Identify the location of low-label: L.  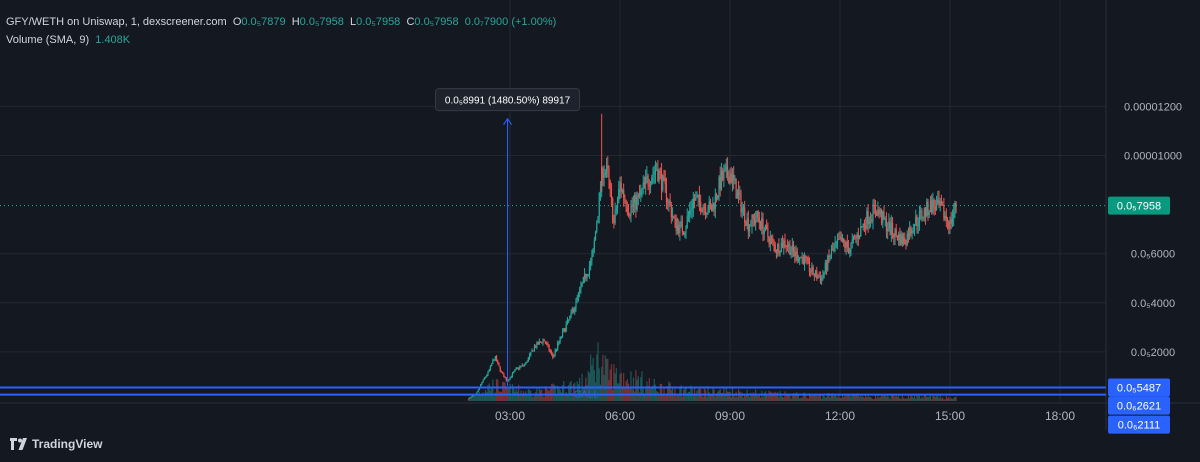
(353, 22).